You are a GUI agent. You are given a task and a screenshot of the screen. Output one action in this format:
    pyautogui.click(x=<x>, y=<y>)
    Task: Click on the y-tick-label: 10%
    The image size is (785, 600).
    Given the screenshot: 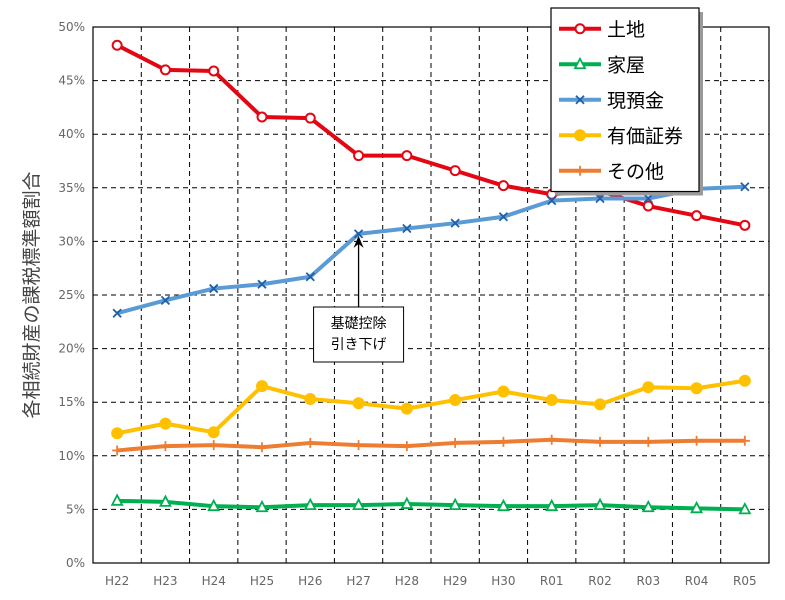 What is the action you would take?
    pyautogui.click(x=71, y=456)
    